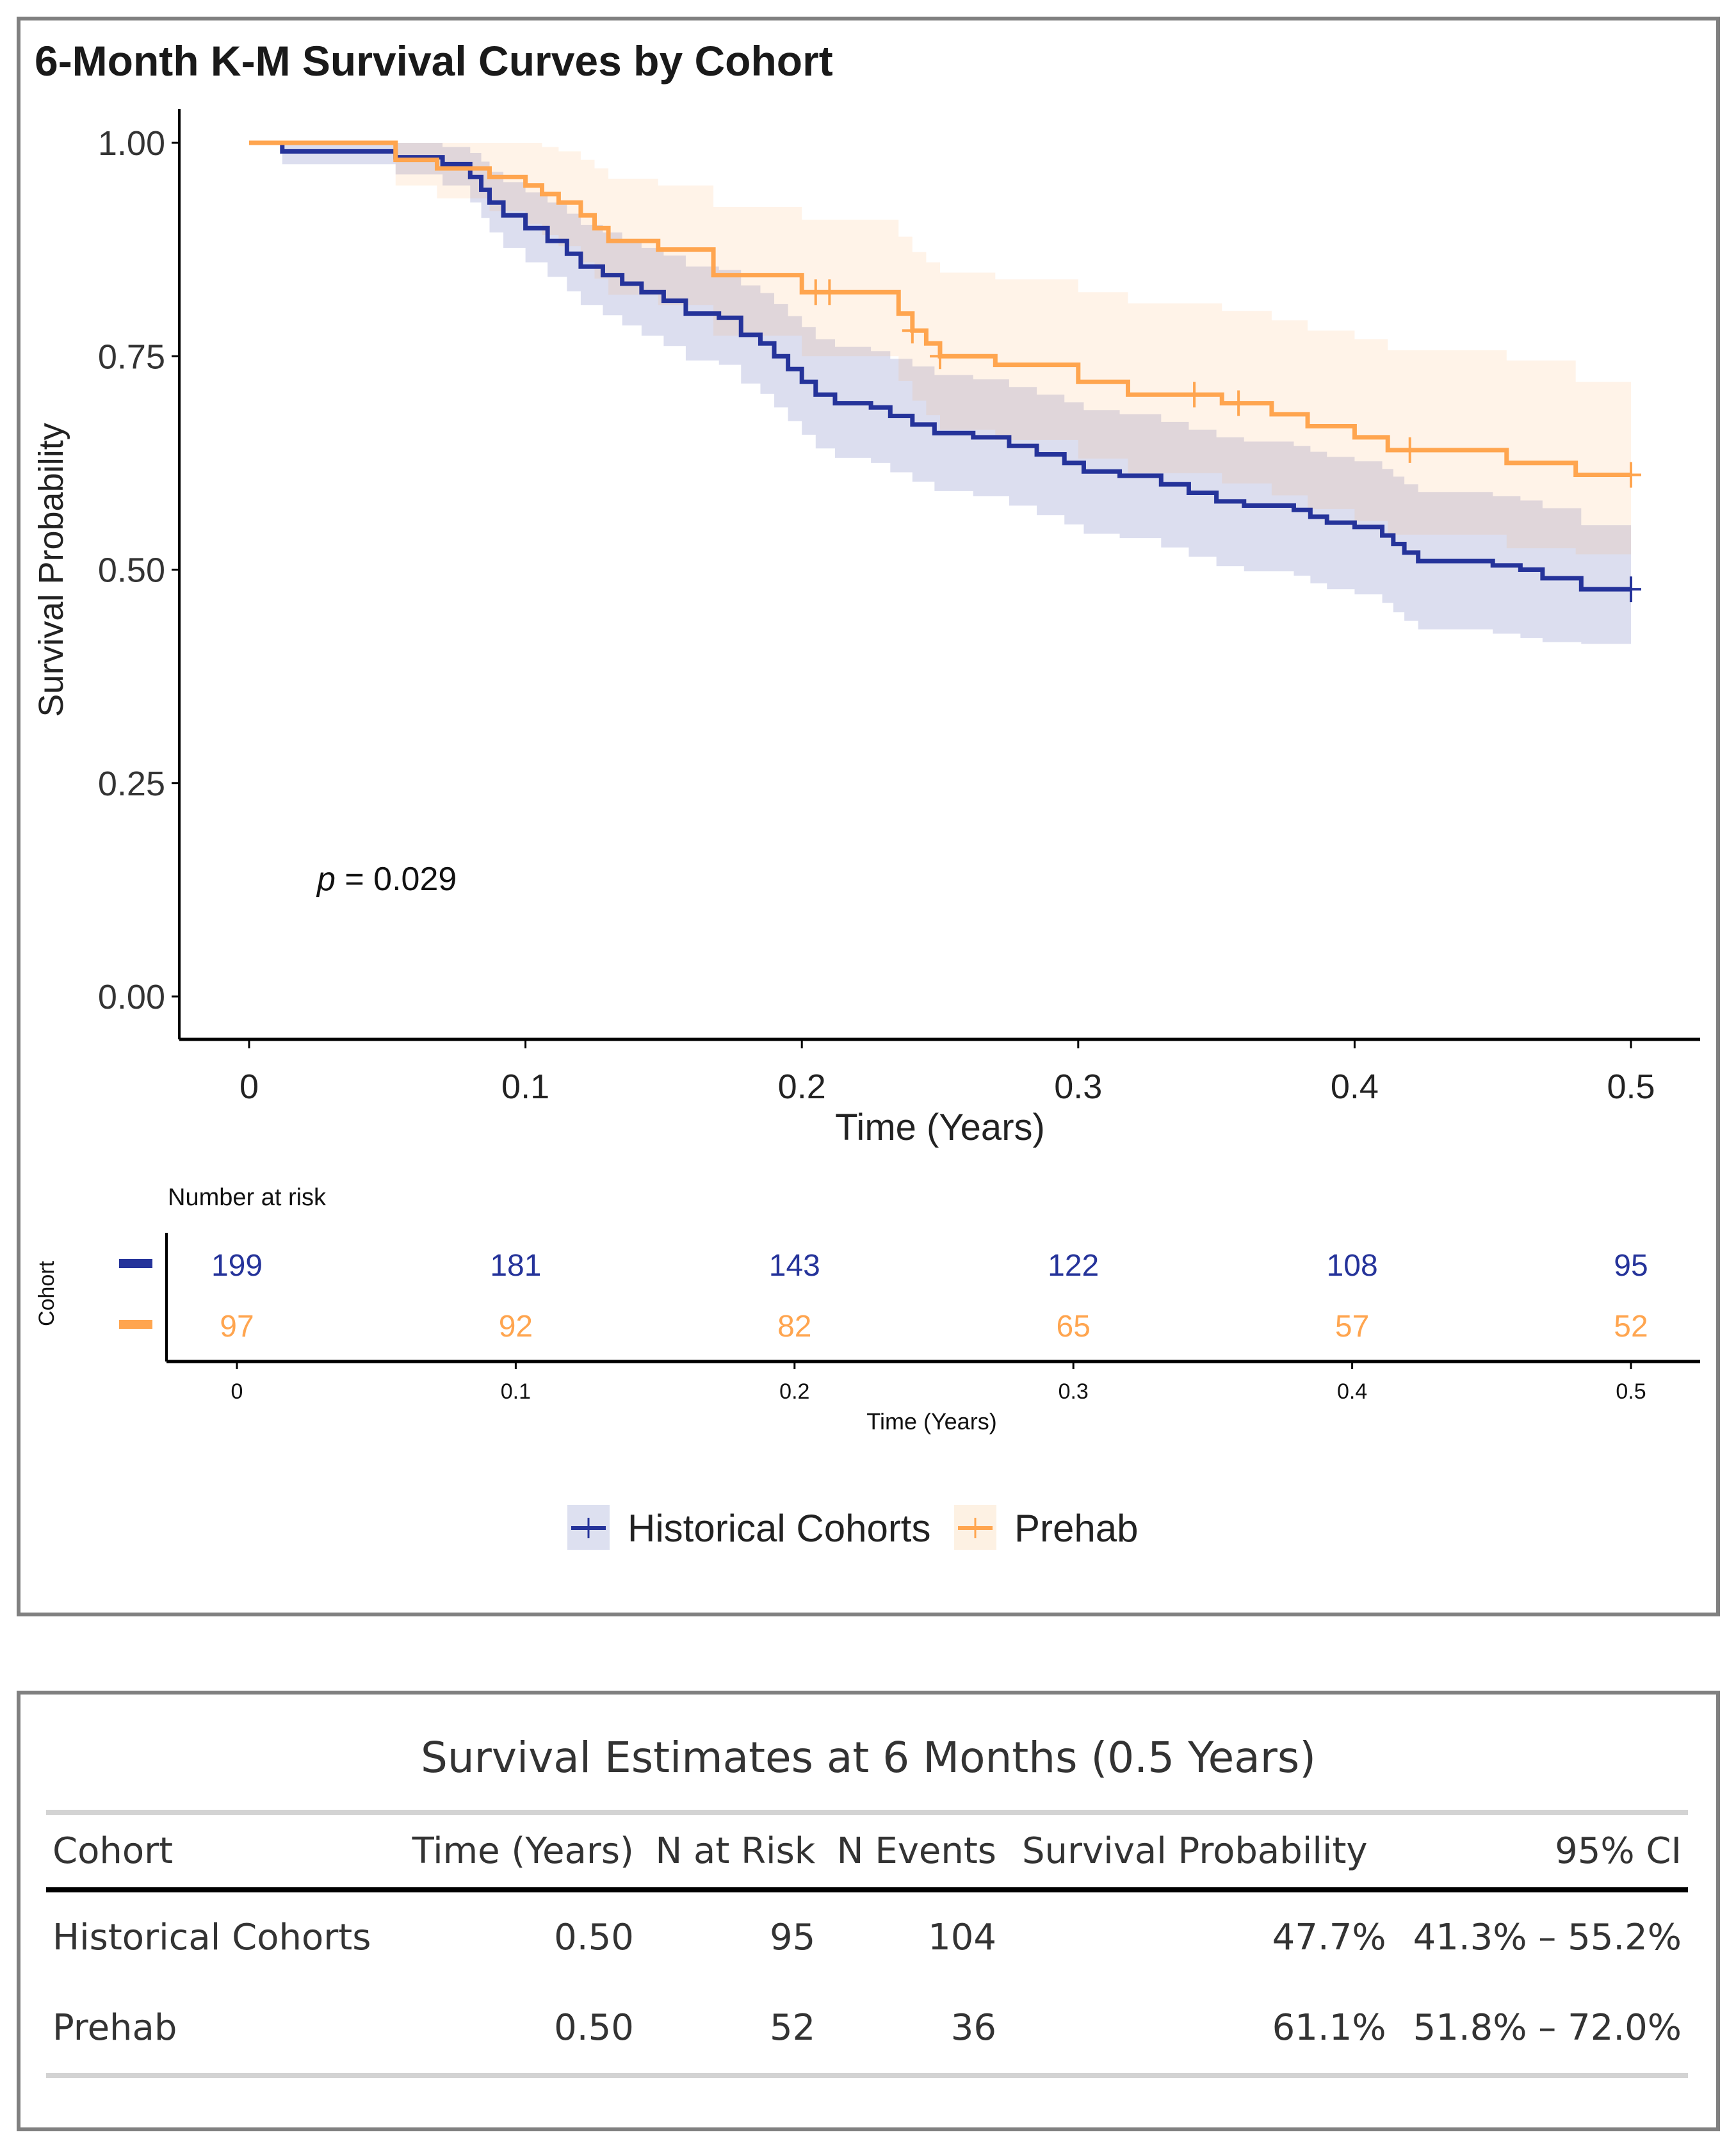 This screenshot has width=1736, height=2146. What do you see at coordinates (1540, 2030) in the screenshot?
I see `cell-ci: 51.8% – 72.0%` at bounding box center [1540, 2030].